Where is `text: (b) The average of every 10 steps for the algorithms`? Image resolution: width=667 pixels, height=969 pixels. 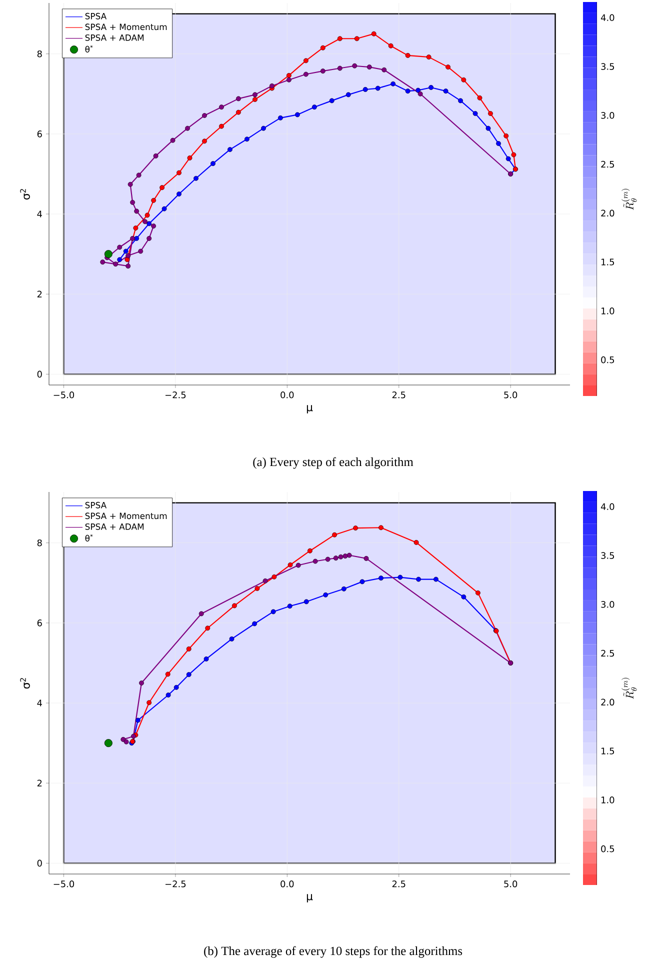
text: (b) The average of every 10 steps for the algorithms is located at coordinates (333, 952).